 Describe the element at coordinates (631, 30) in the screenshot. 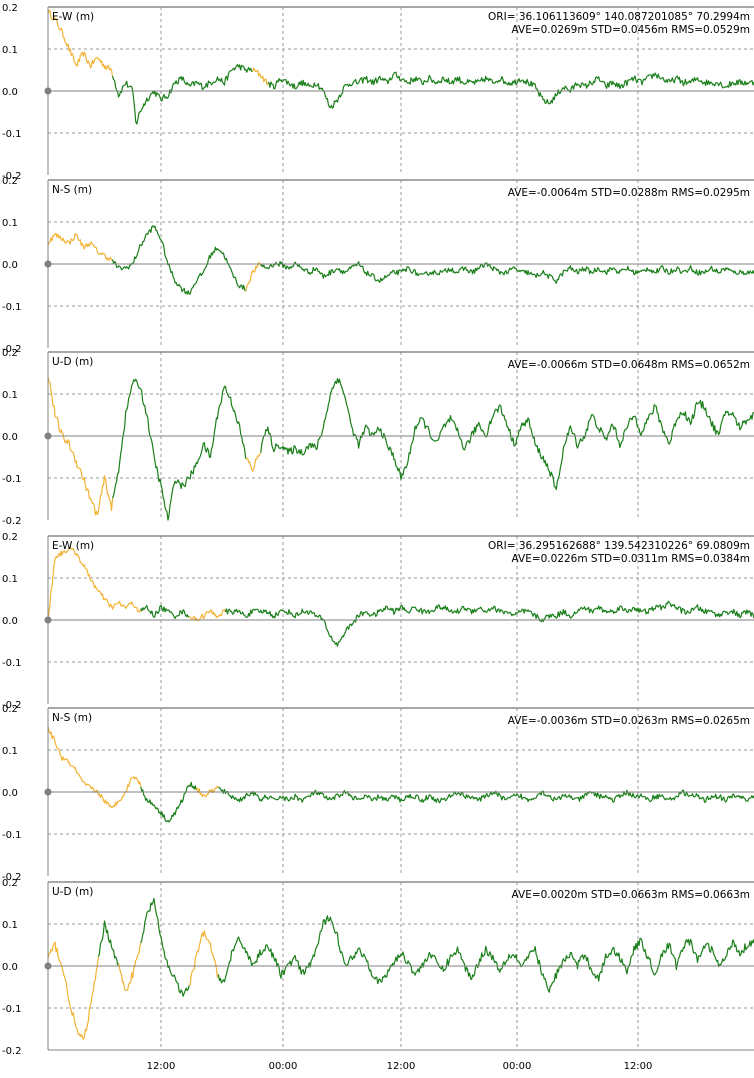

I see `statistics-text: AVE=0.0269m STD=0.0456m RMS=0.0529m` at that location.